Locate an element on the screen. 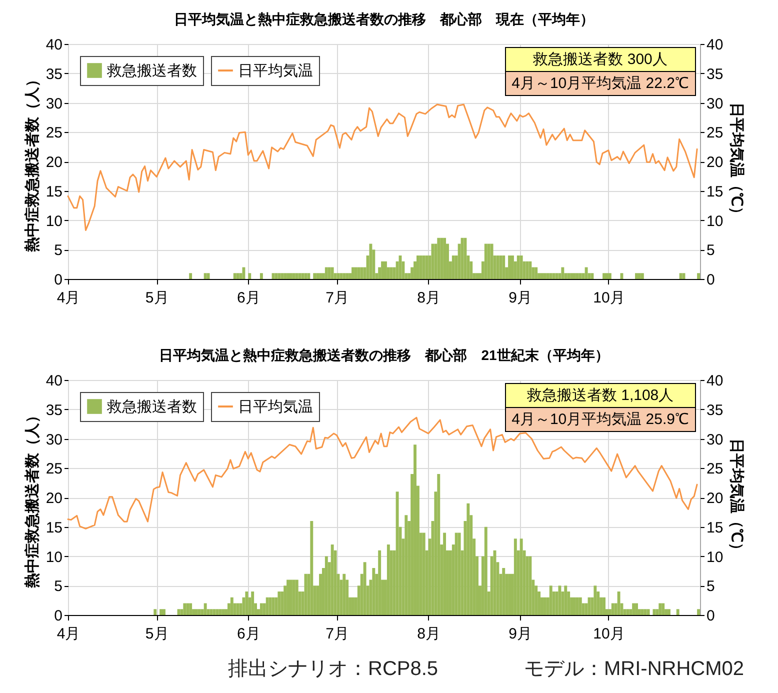 This screenshot has width=778, height=693. annotation: 4月～10月平均気温 25.9℃ is located at coordinates (600, 419).